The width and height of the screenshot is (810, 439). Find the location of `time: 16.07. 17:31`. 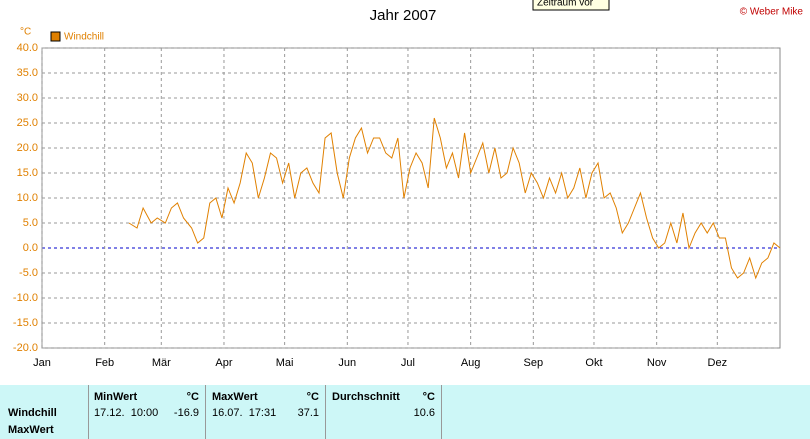

time: 16.07. 17:31 is located at coordinates (244, 413).